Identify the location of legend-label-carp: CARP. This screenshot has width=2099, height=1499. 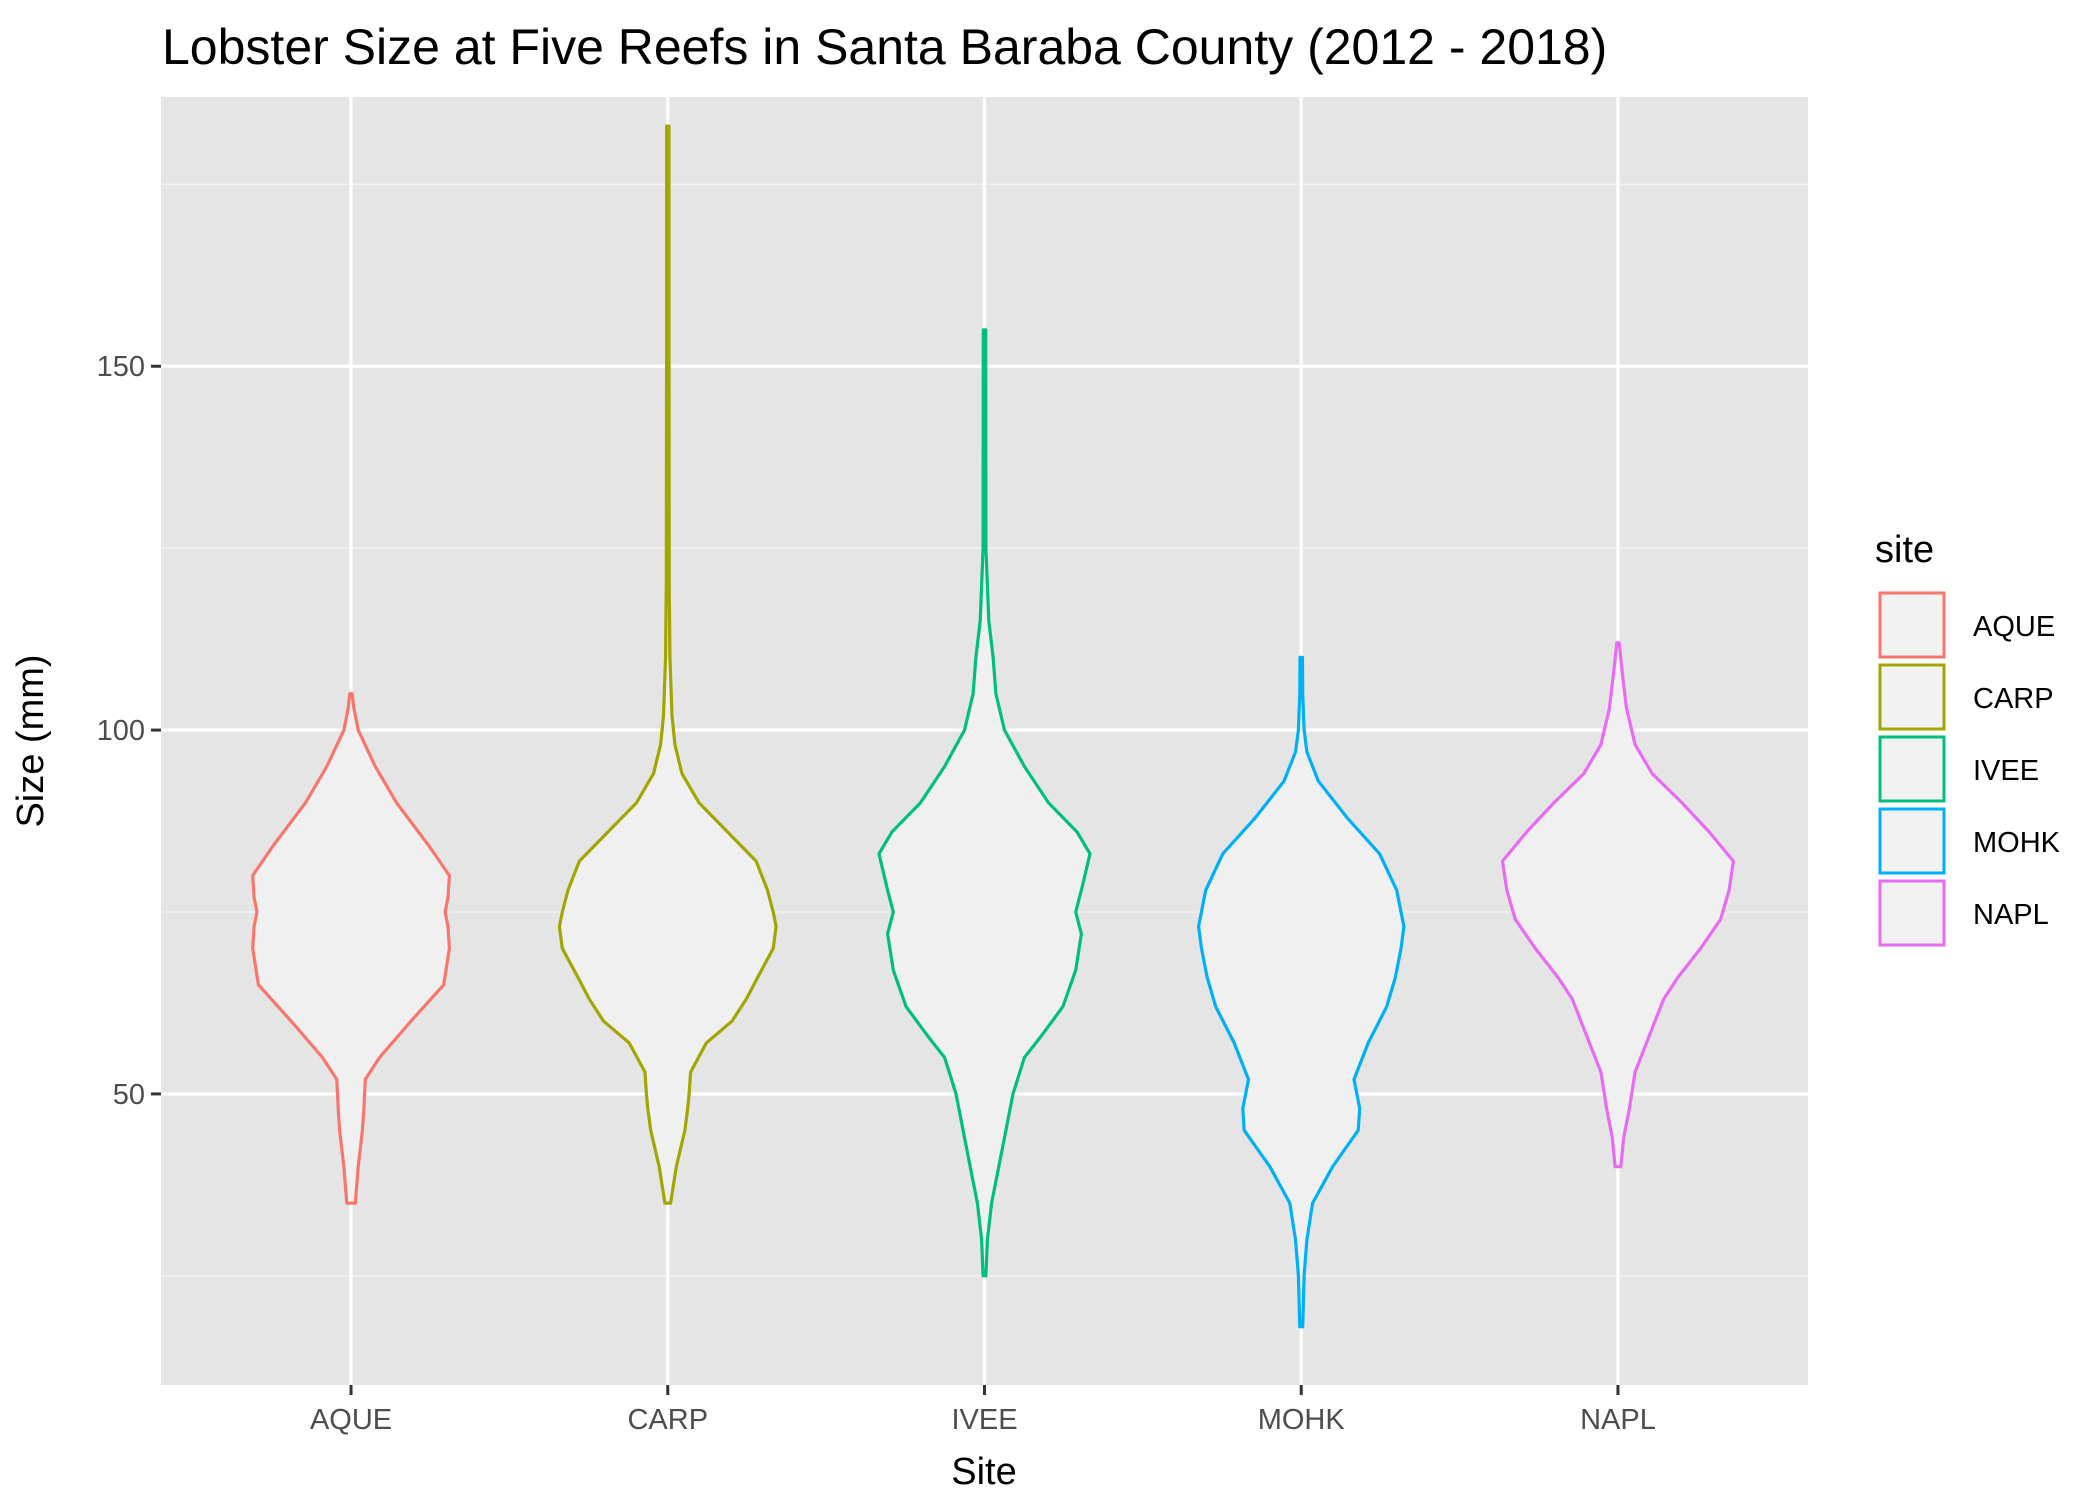
(2013, 699).